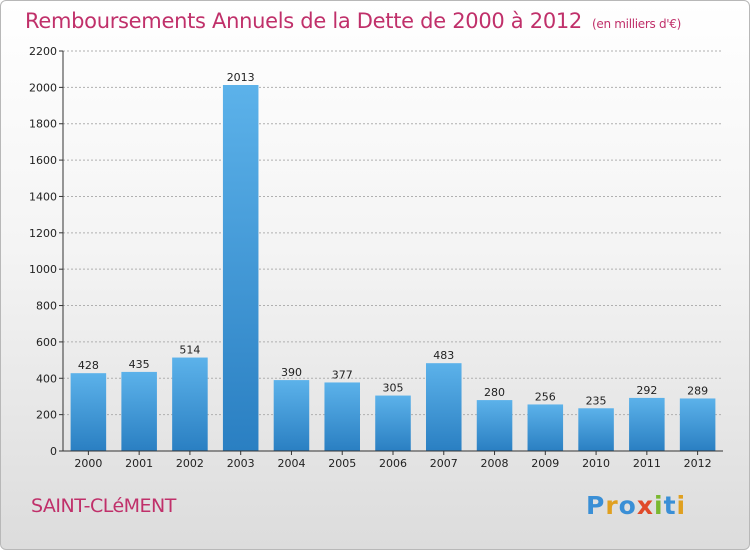  I want to click on y-tick-label: 2000, so click(43, 87).